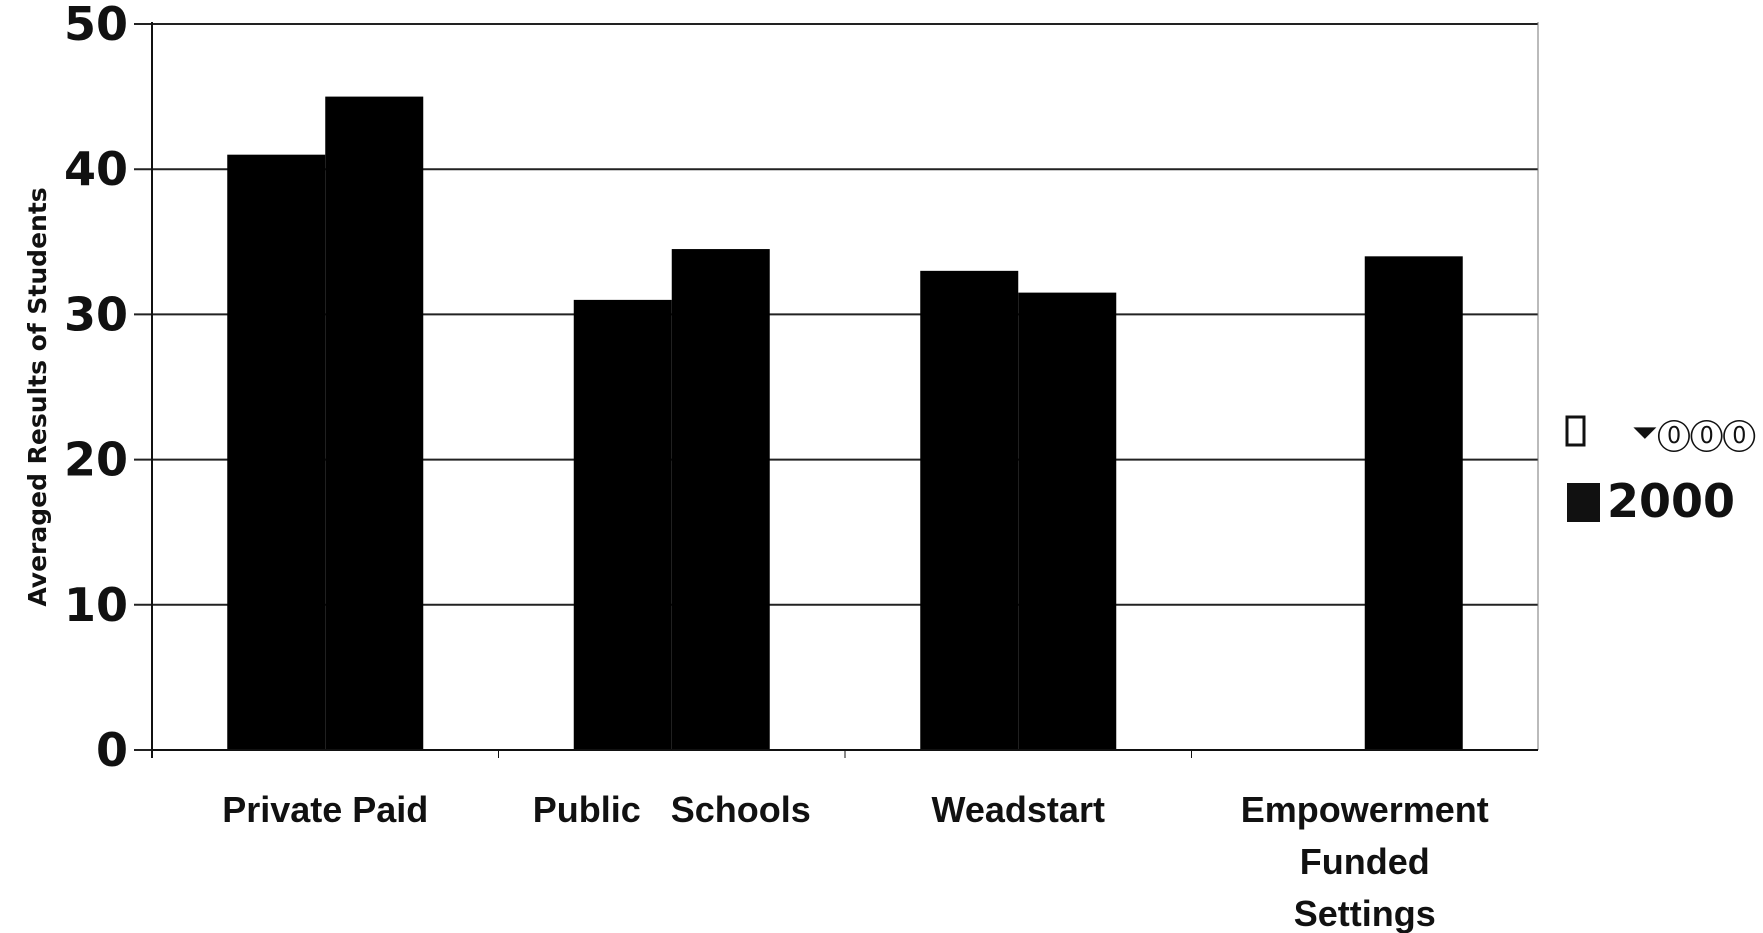  I want to click on y-tick-label: 30, so click(96, 314).